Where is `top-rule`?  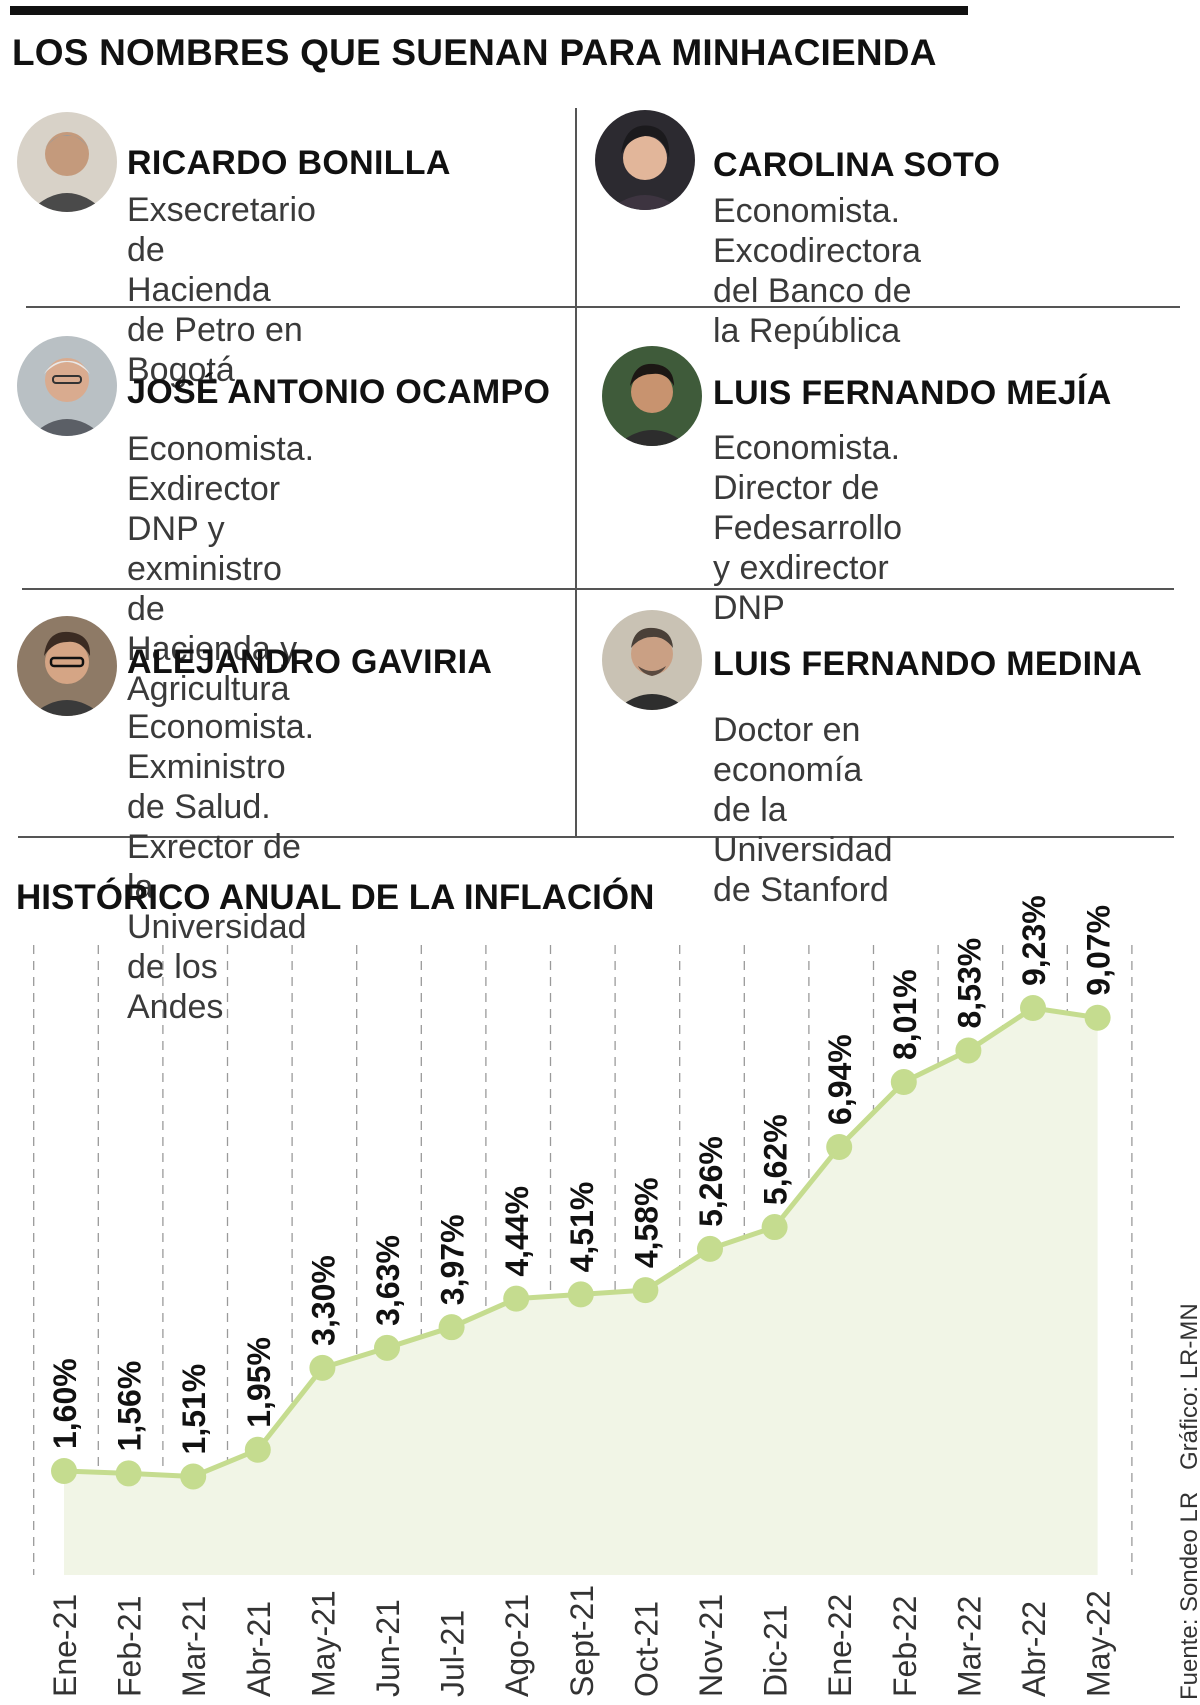
top-rule is located at coordinates (489, 10).